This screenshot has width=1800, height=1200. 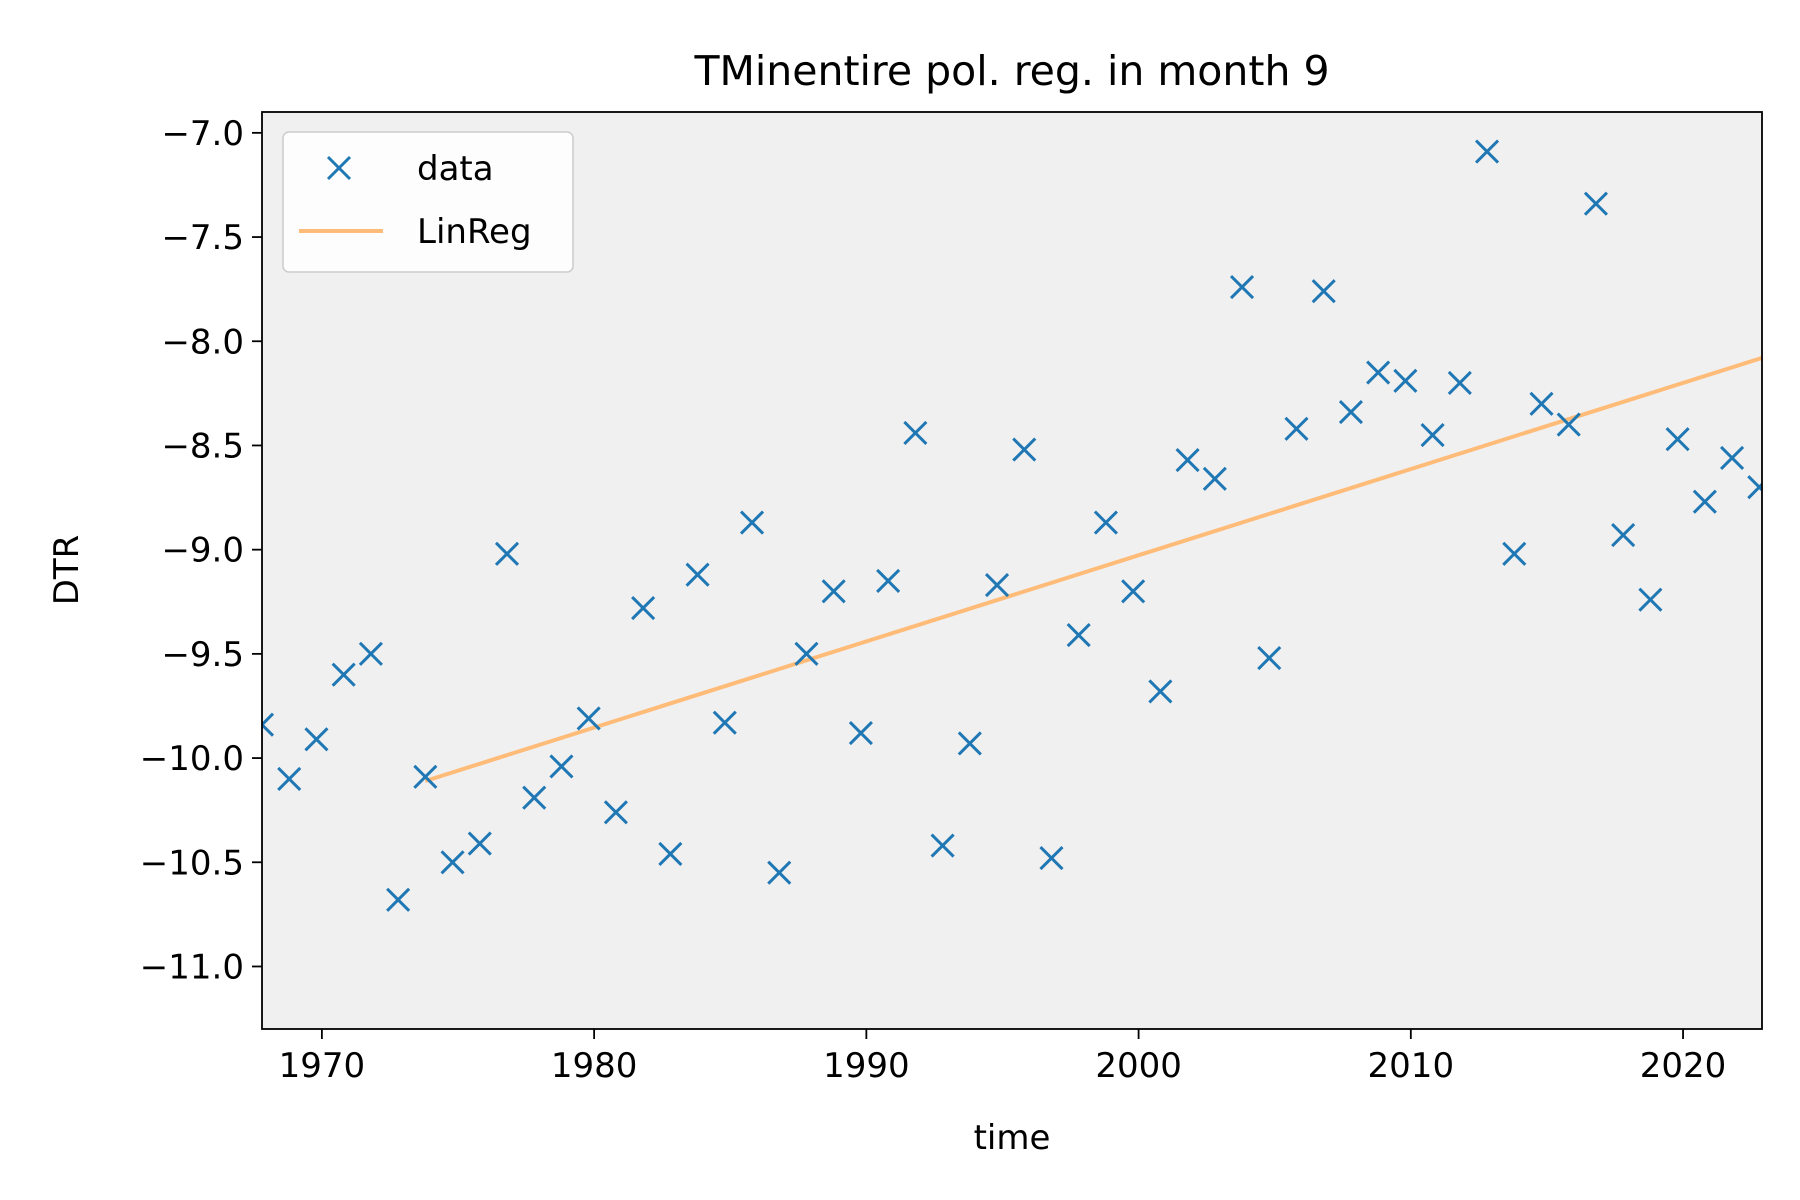 I want to click on x-axis-label: time, so click(x=1012, y=1138).